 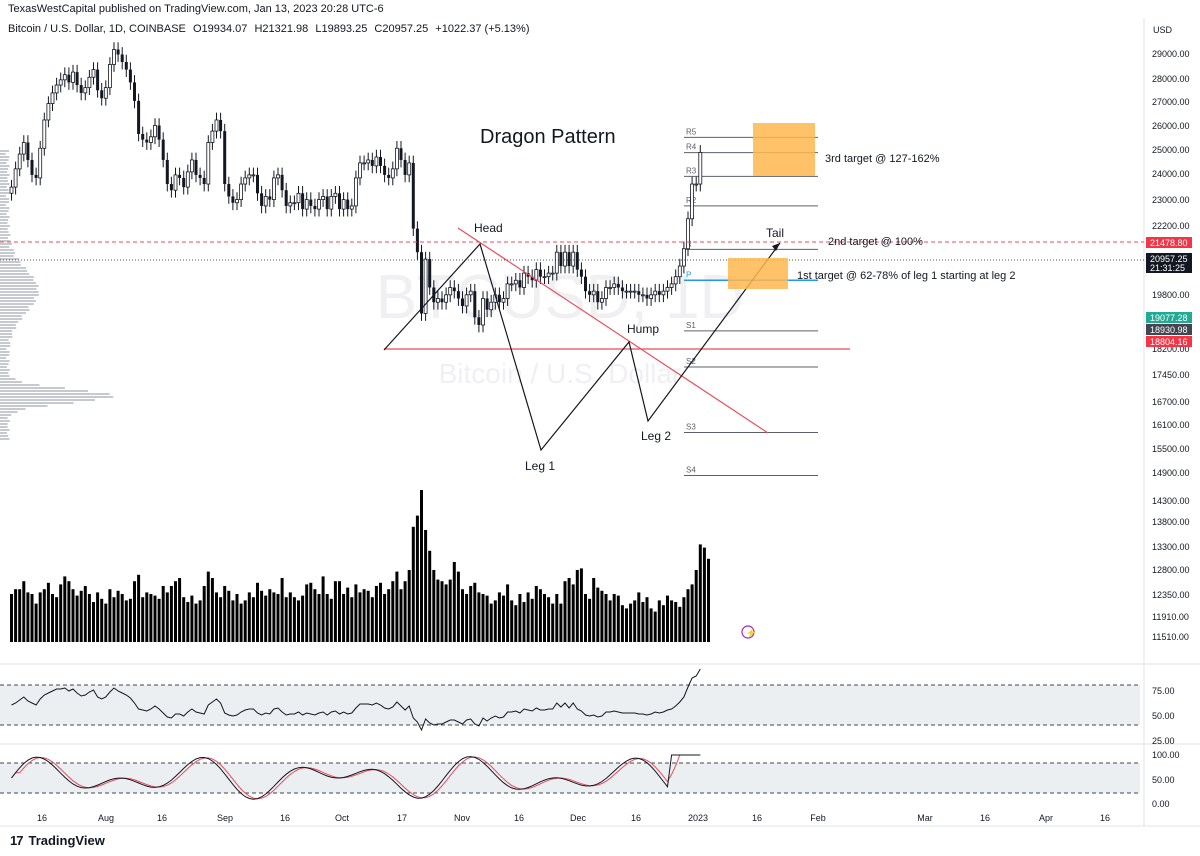 I want to click on ohlc-change: +1022.37 (+5.13%), so click(x=482, y=29).